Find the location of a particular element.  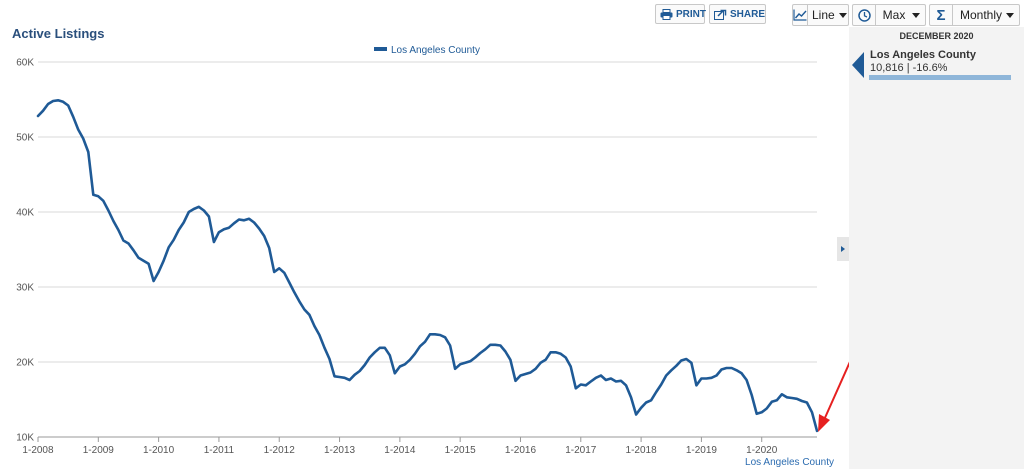

share-button: SHARE is located at coordinates (737, 14).